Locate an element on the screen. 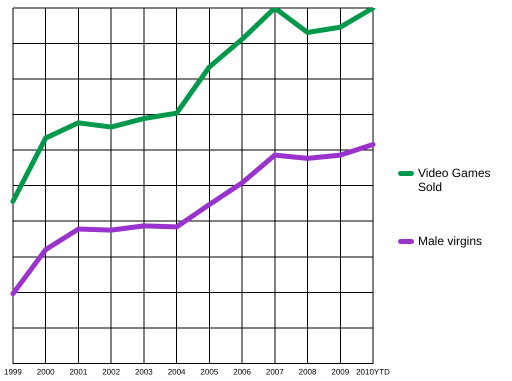 The height and width of the screenshot is (381, 512). x-tick-label: 2010YTD is located at coordinates (373, 371).